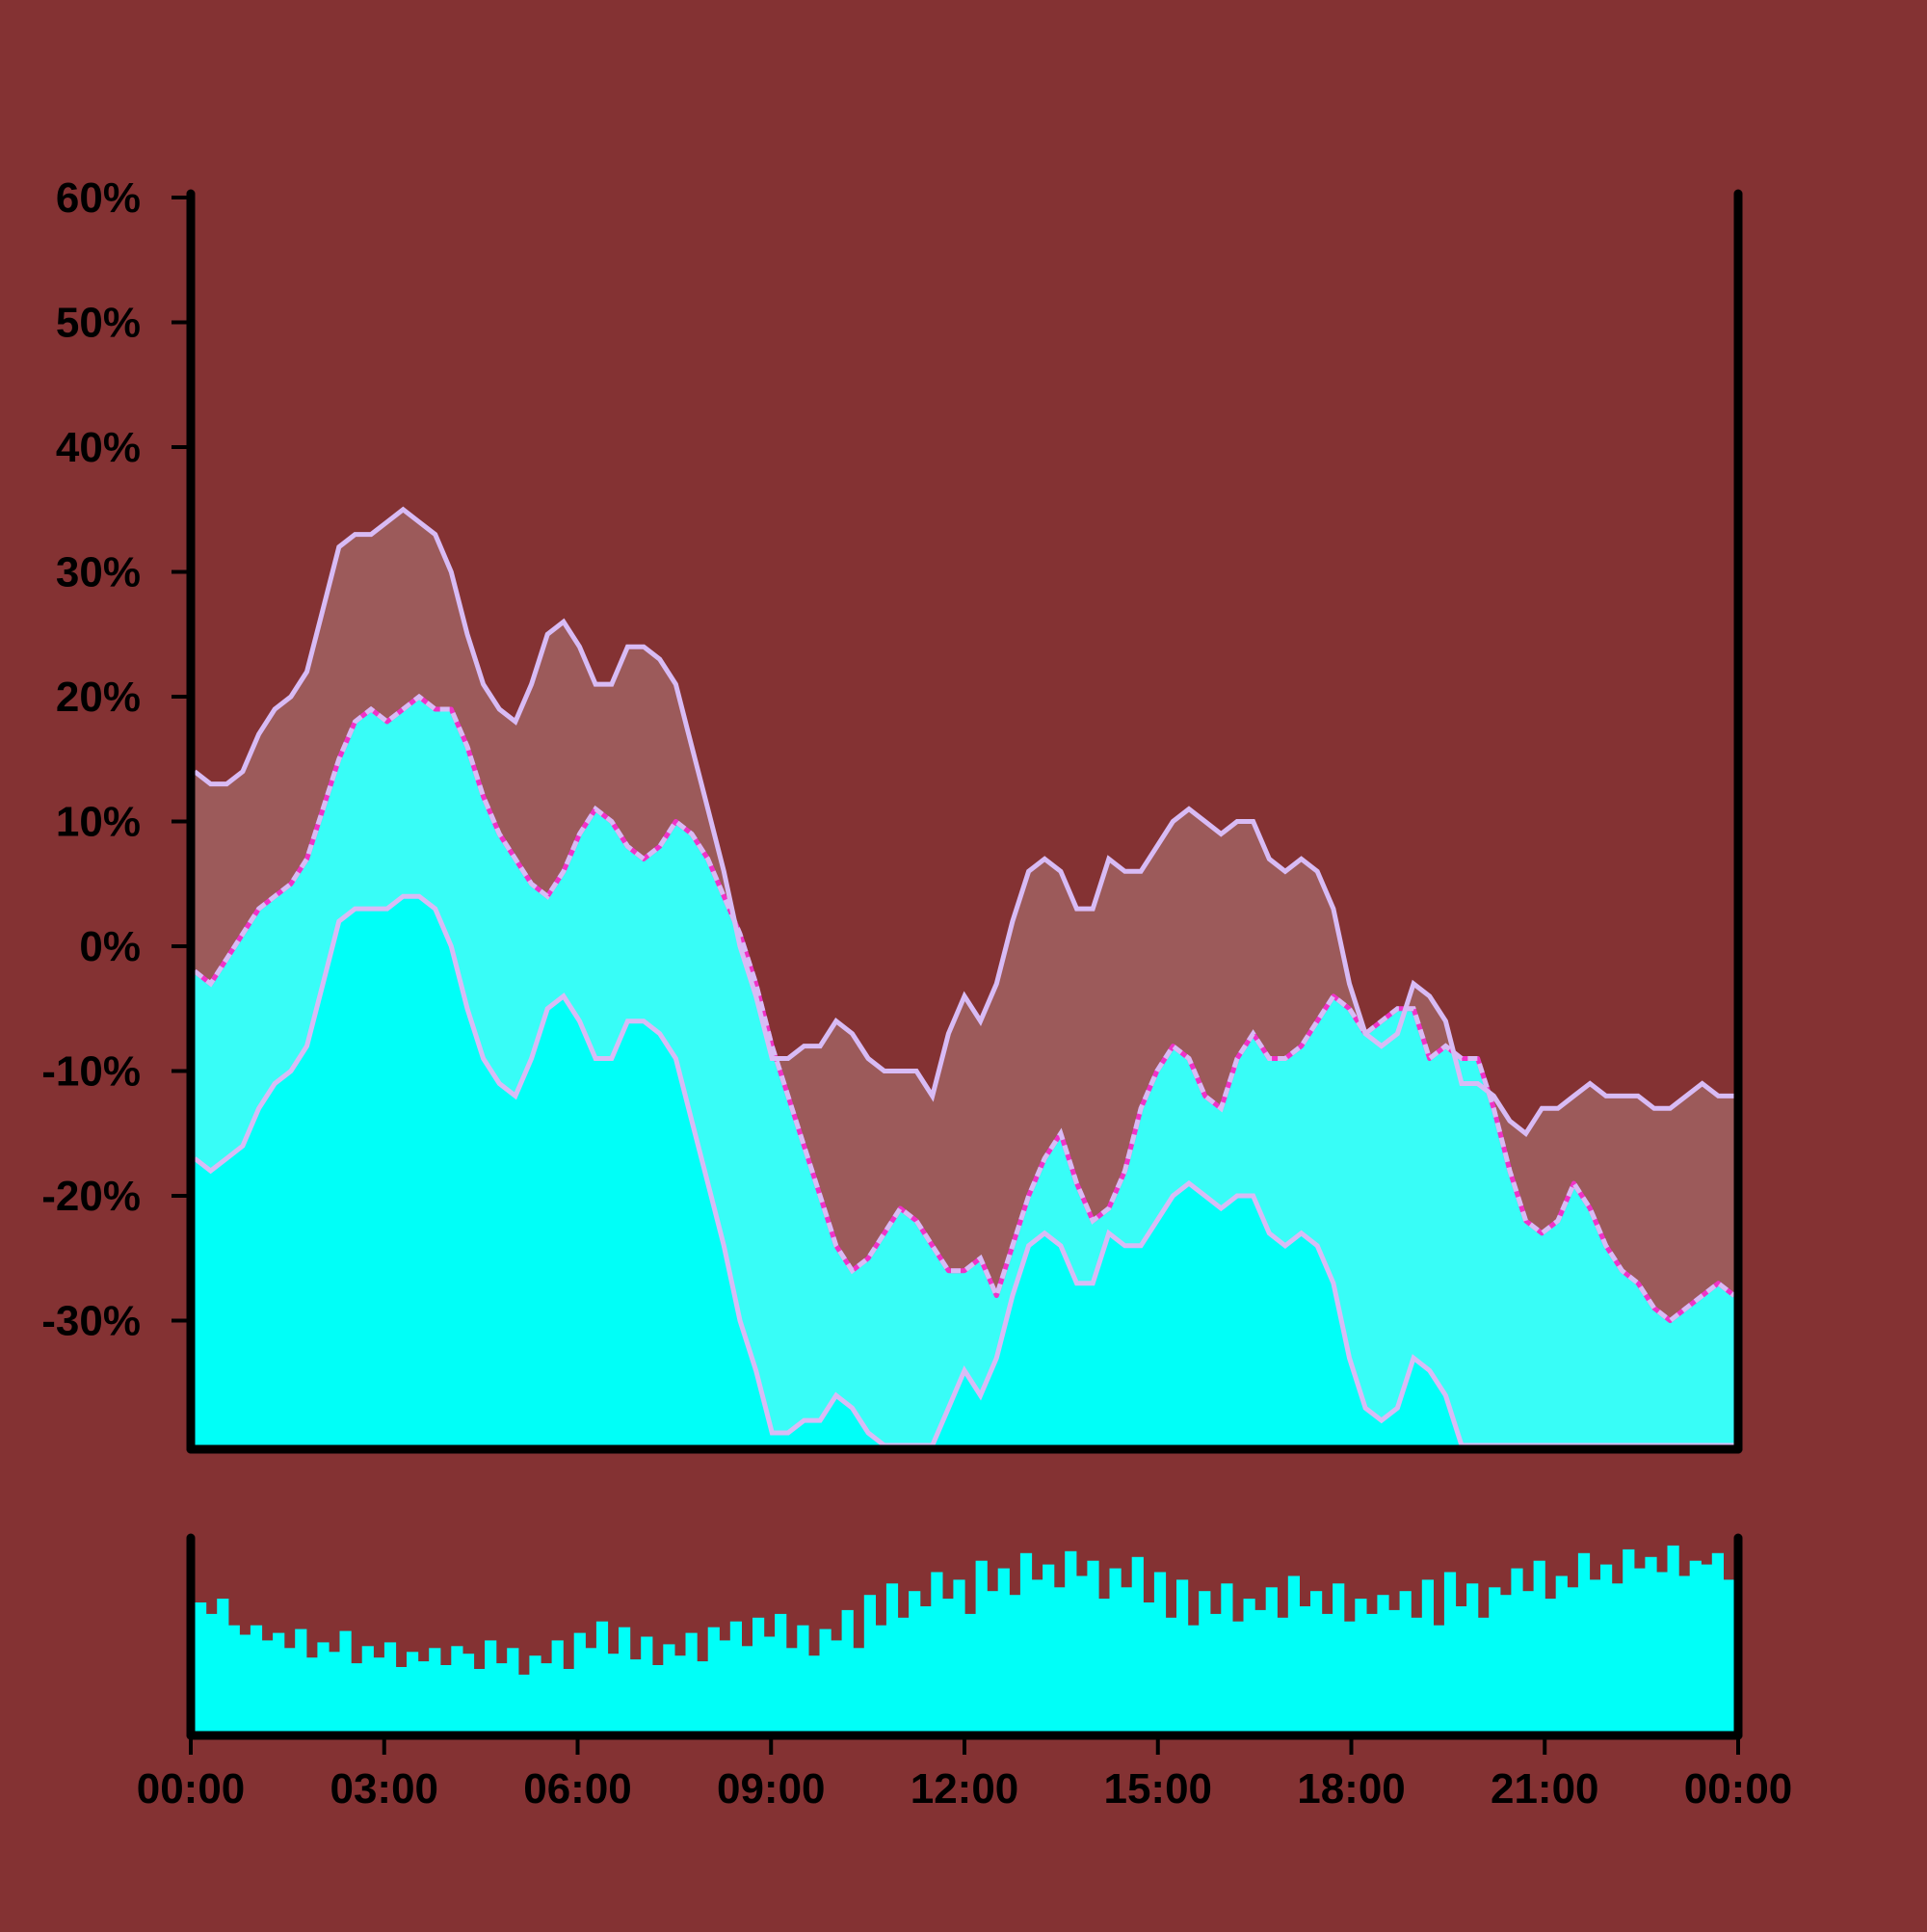  Describe the element at coordinates (110, 946) in the screenshot. I see `y-tick-label: 0%` at that location.